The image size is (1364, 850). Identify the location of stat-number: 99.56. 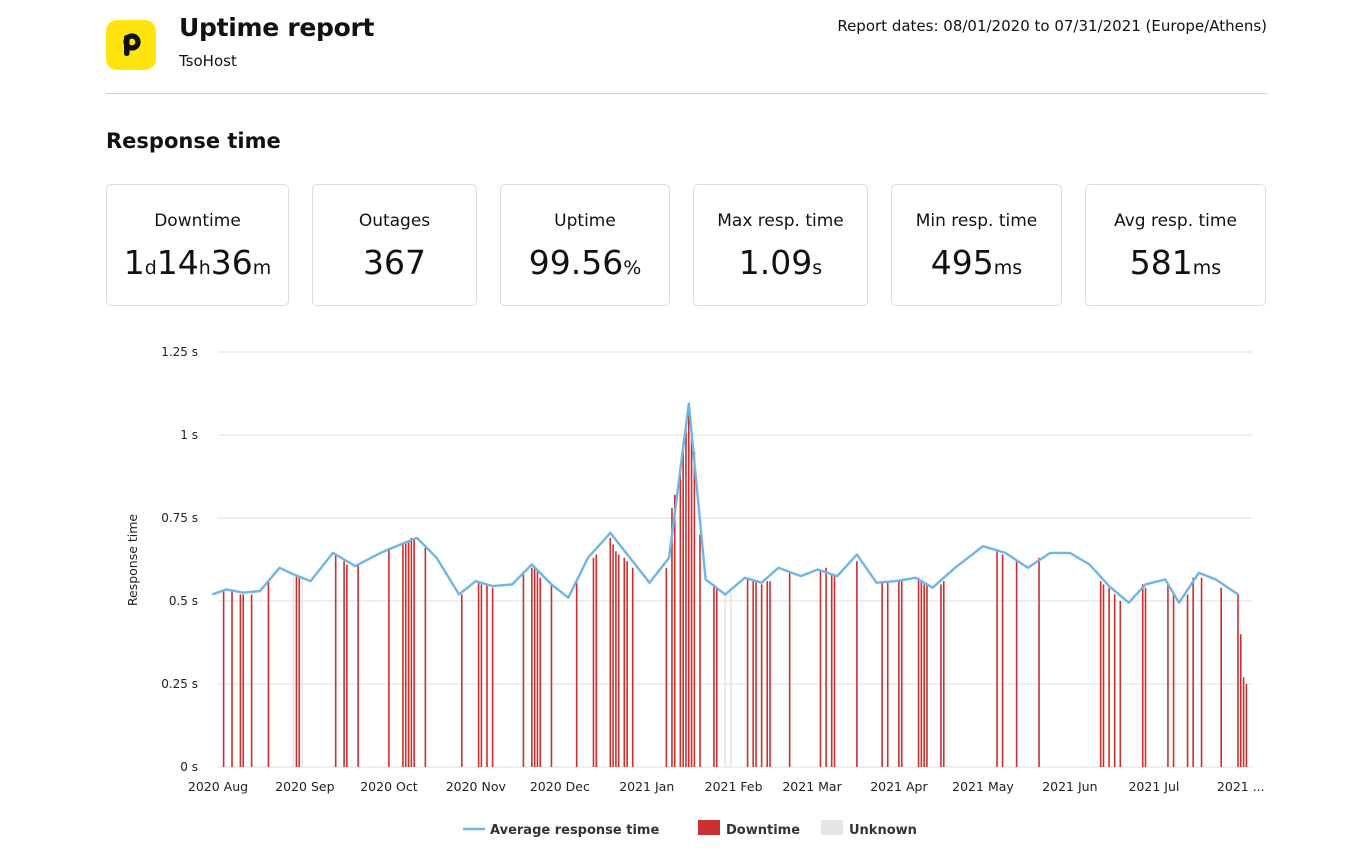
(576, 262).